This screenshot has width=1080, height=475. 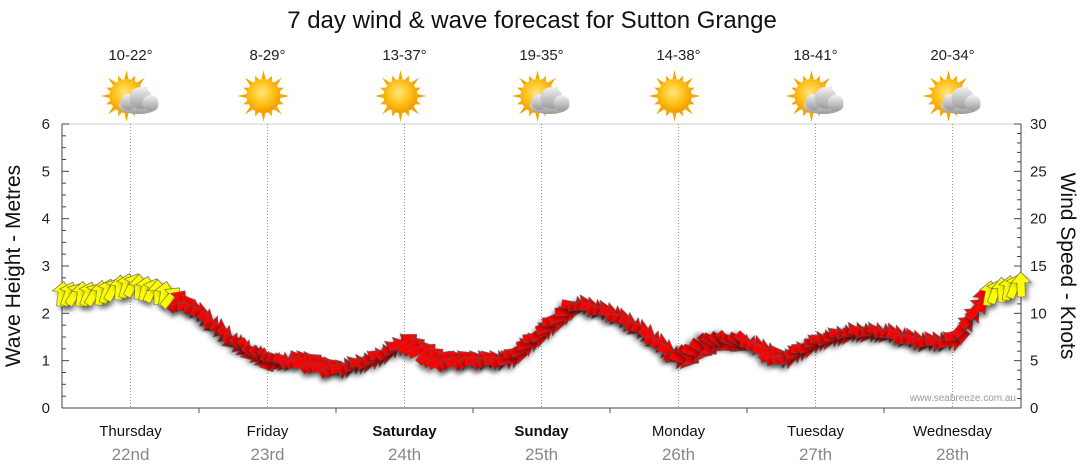 What do you see at coordinates (404, 454) in the screenshot?
I see `date-label: 24th` at bounding box center [404, 454].